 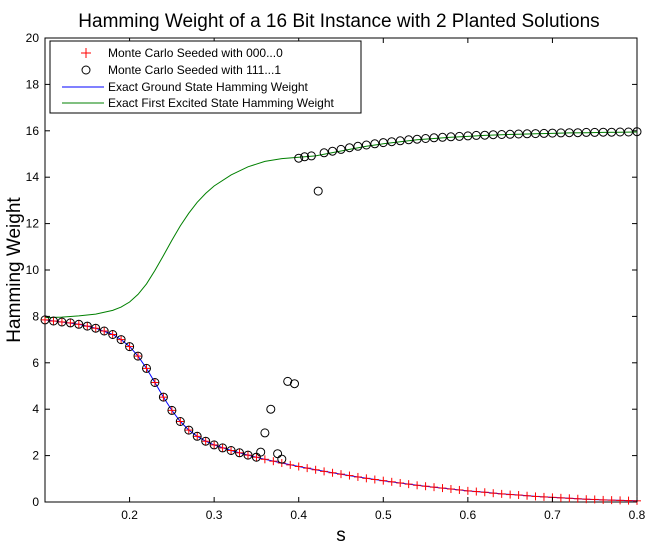 I want to click on y-tick-label: 10, so click(x=33, y=270).